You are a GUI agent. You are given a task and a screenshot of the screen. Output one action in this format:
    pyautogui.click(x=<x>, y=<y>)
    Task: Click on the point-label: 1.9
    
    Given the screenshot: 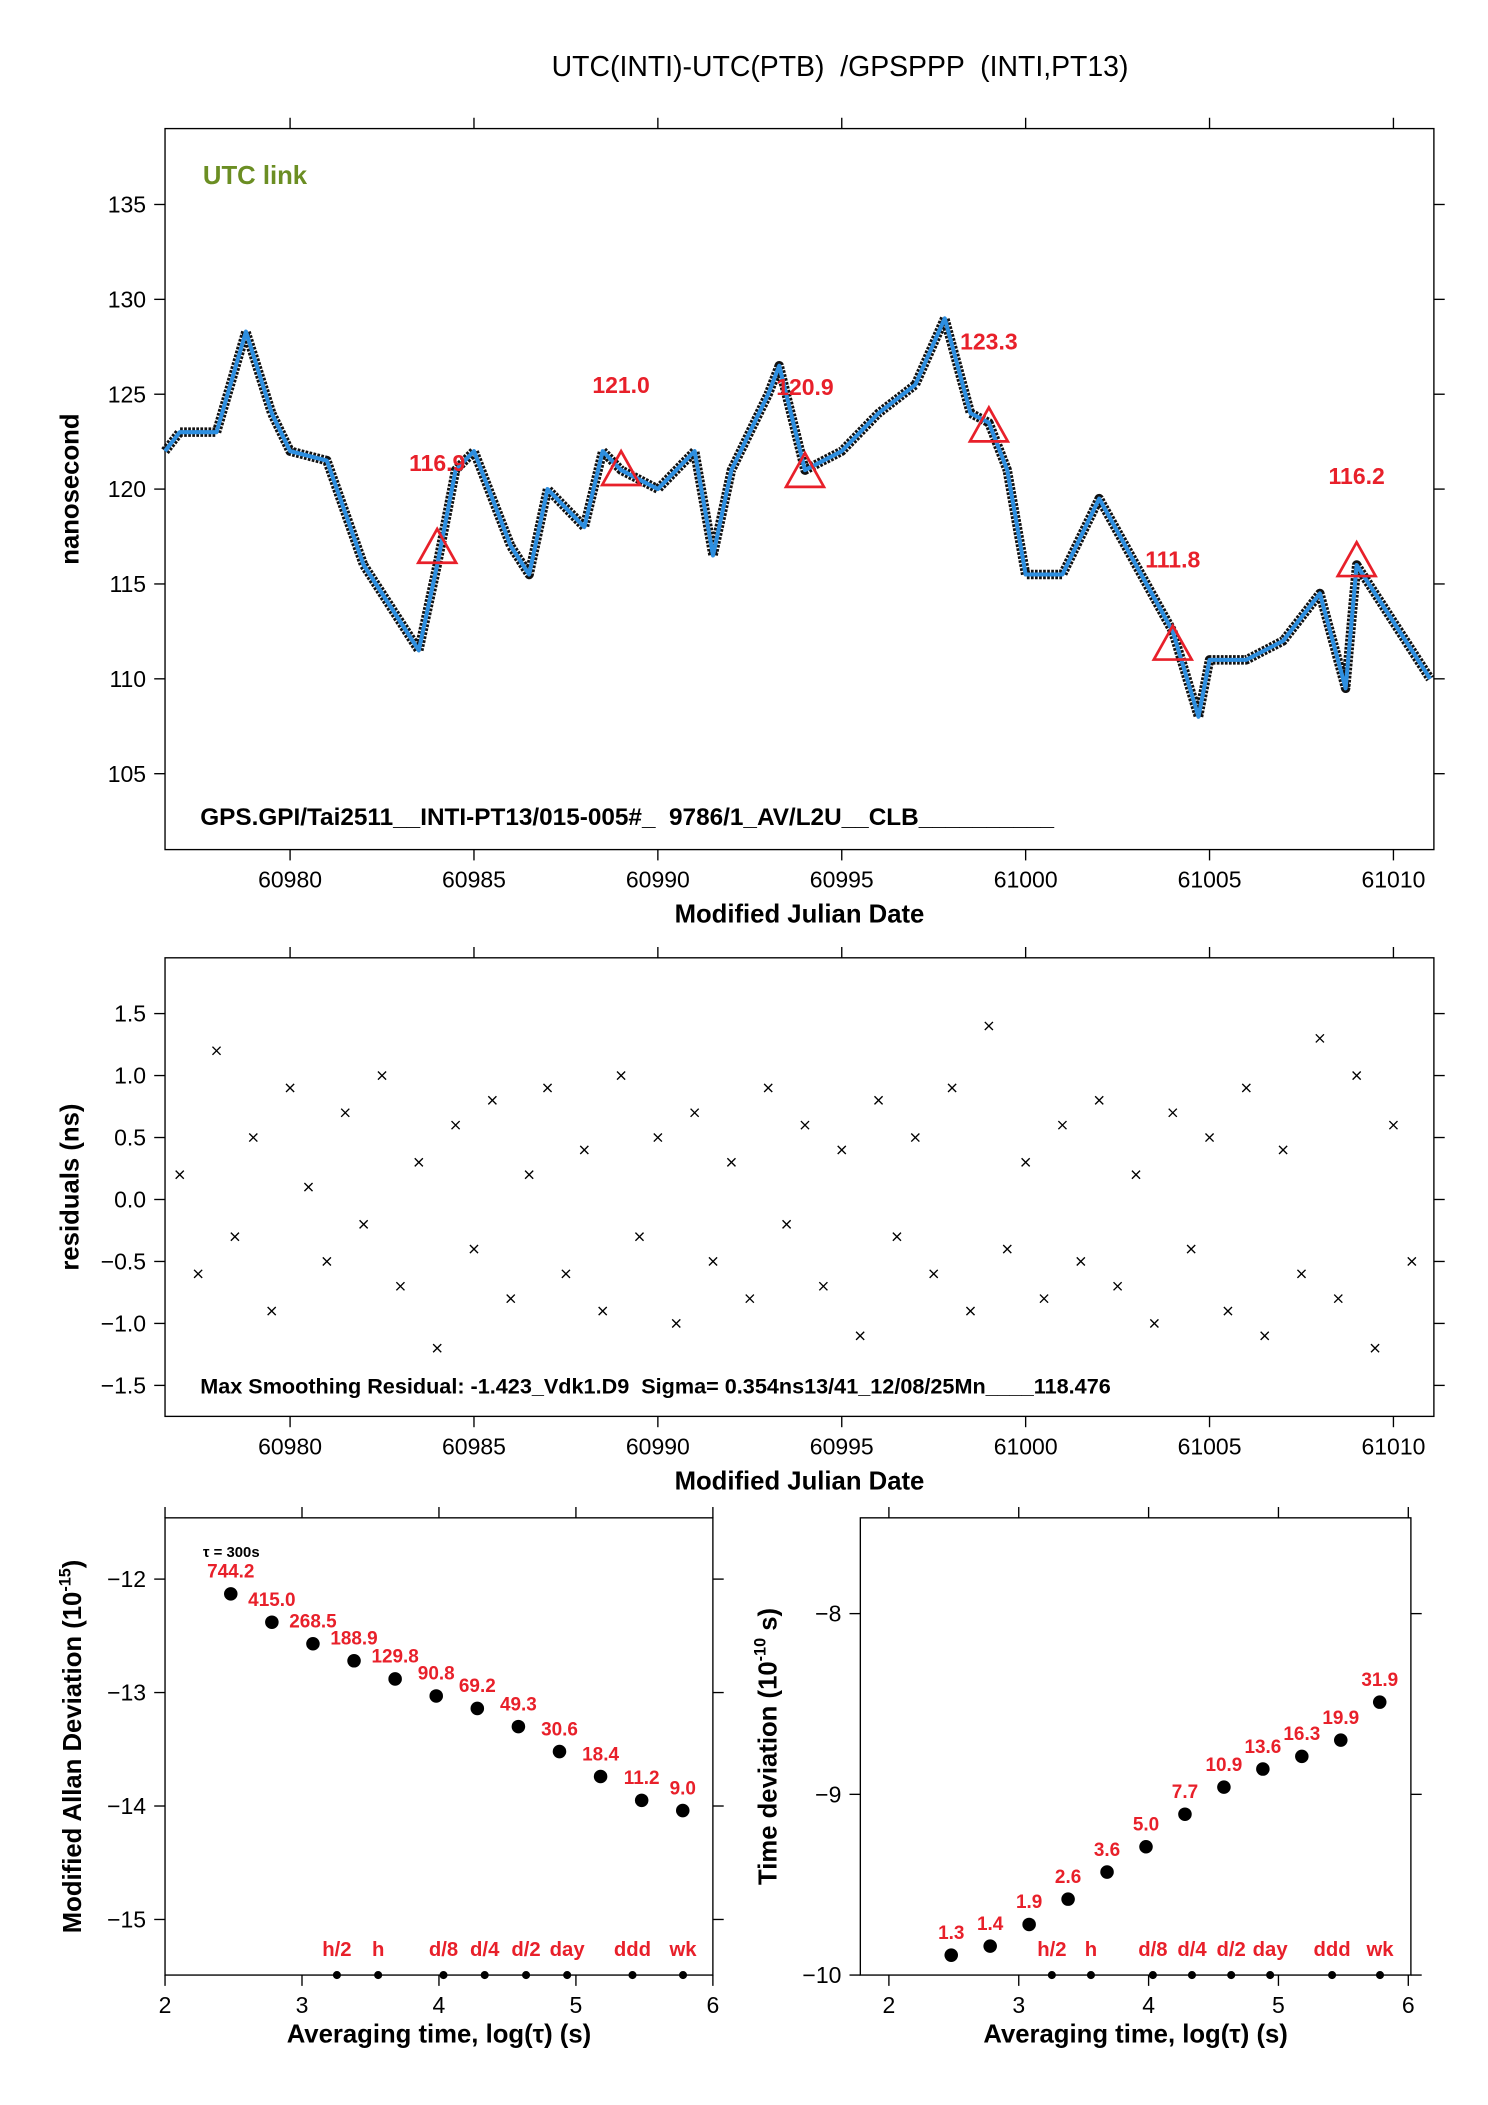 What is the action you would take?
    pyautogui.click(x=1029, y=1902)
    